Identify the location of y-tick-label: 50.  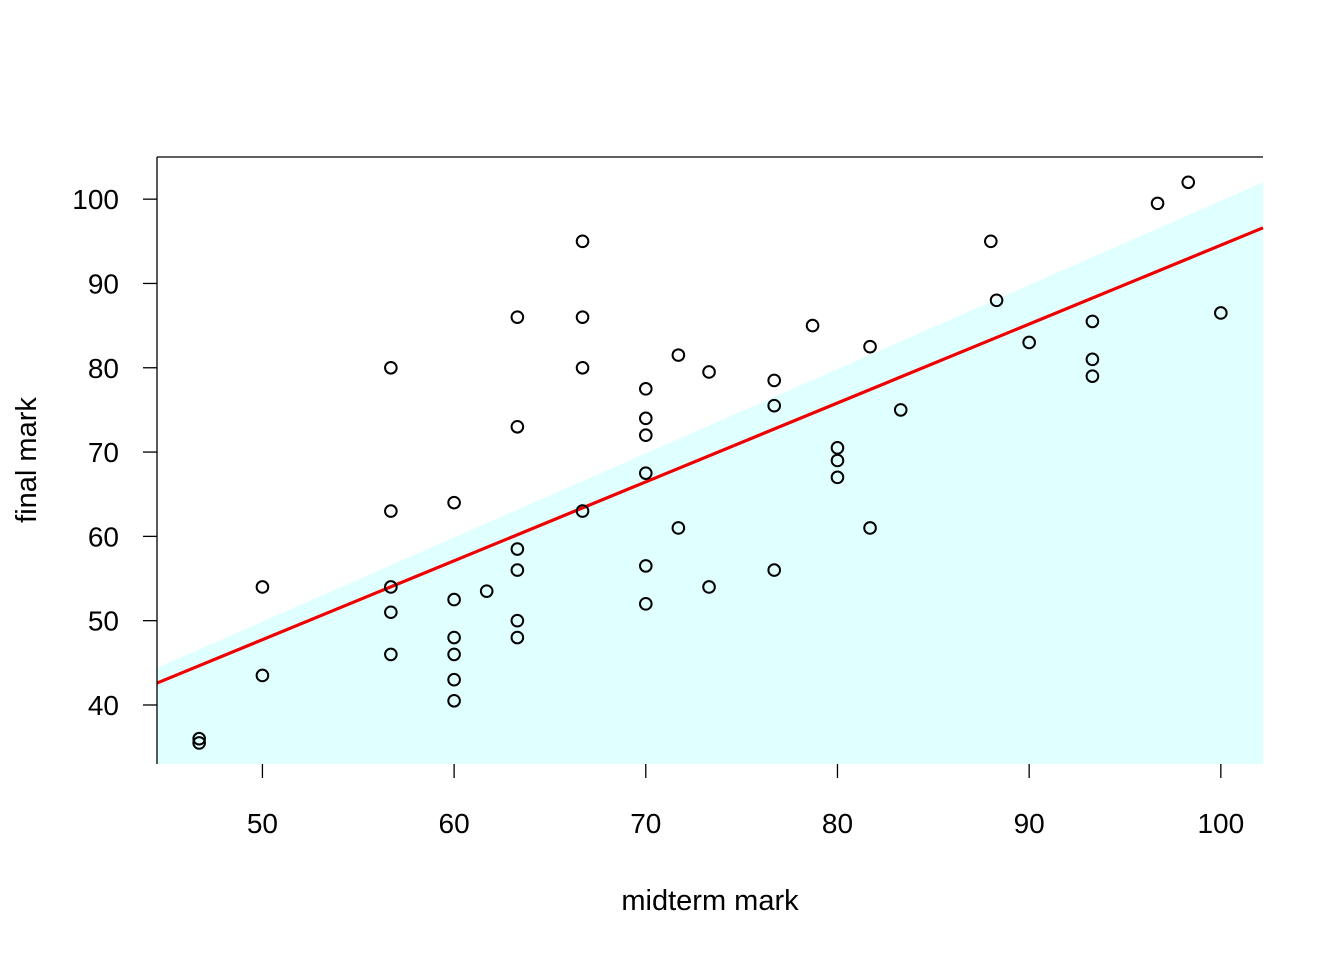
(103, 621).